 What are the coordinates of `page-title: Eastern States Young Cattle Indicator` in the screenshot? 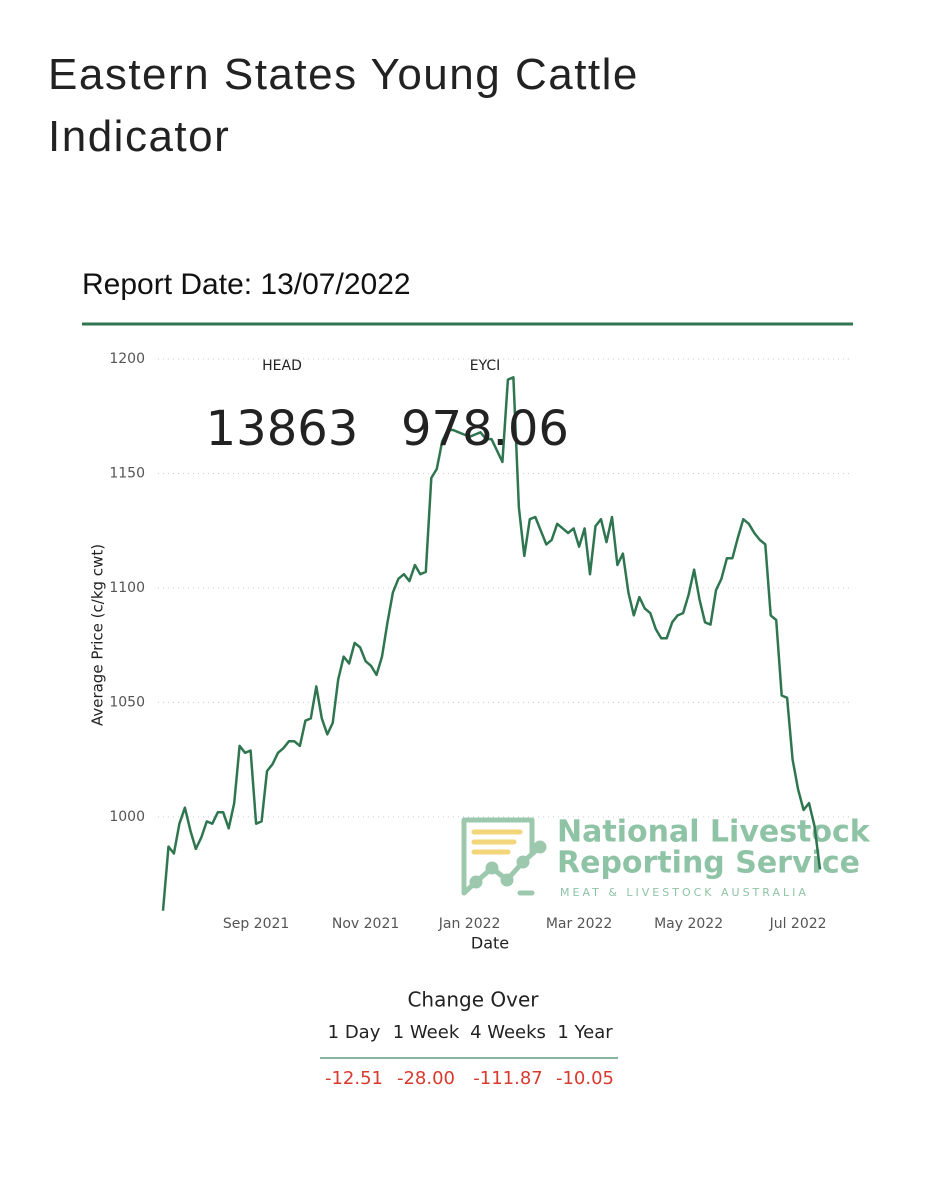 It's located at (343, 105).